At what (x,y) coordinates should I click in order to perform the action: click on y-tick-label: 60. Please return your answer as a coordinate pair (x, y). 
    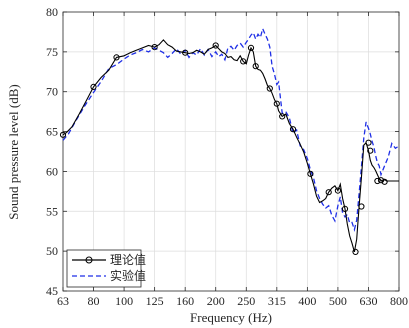
    Looking at the image, I should click on (52, 171).